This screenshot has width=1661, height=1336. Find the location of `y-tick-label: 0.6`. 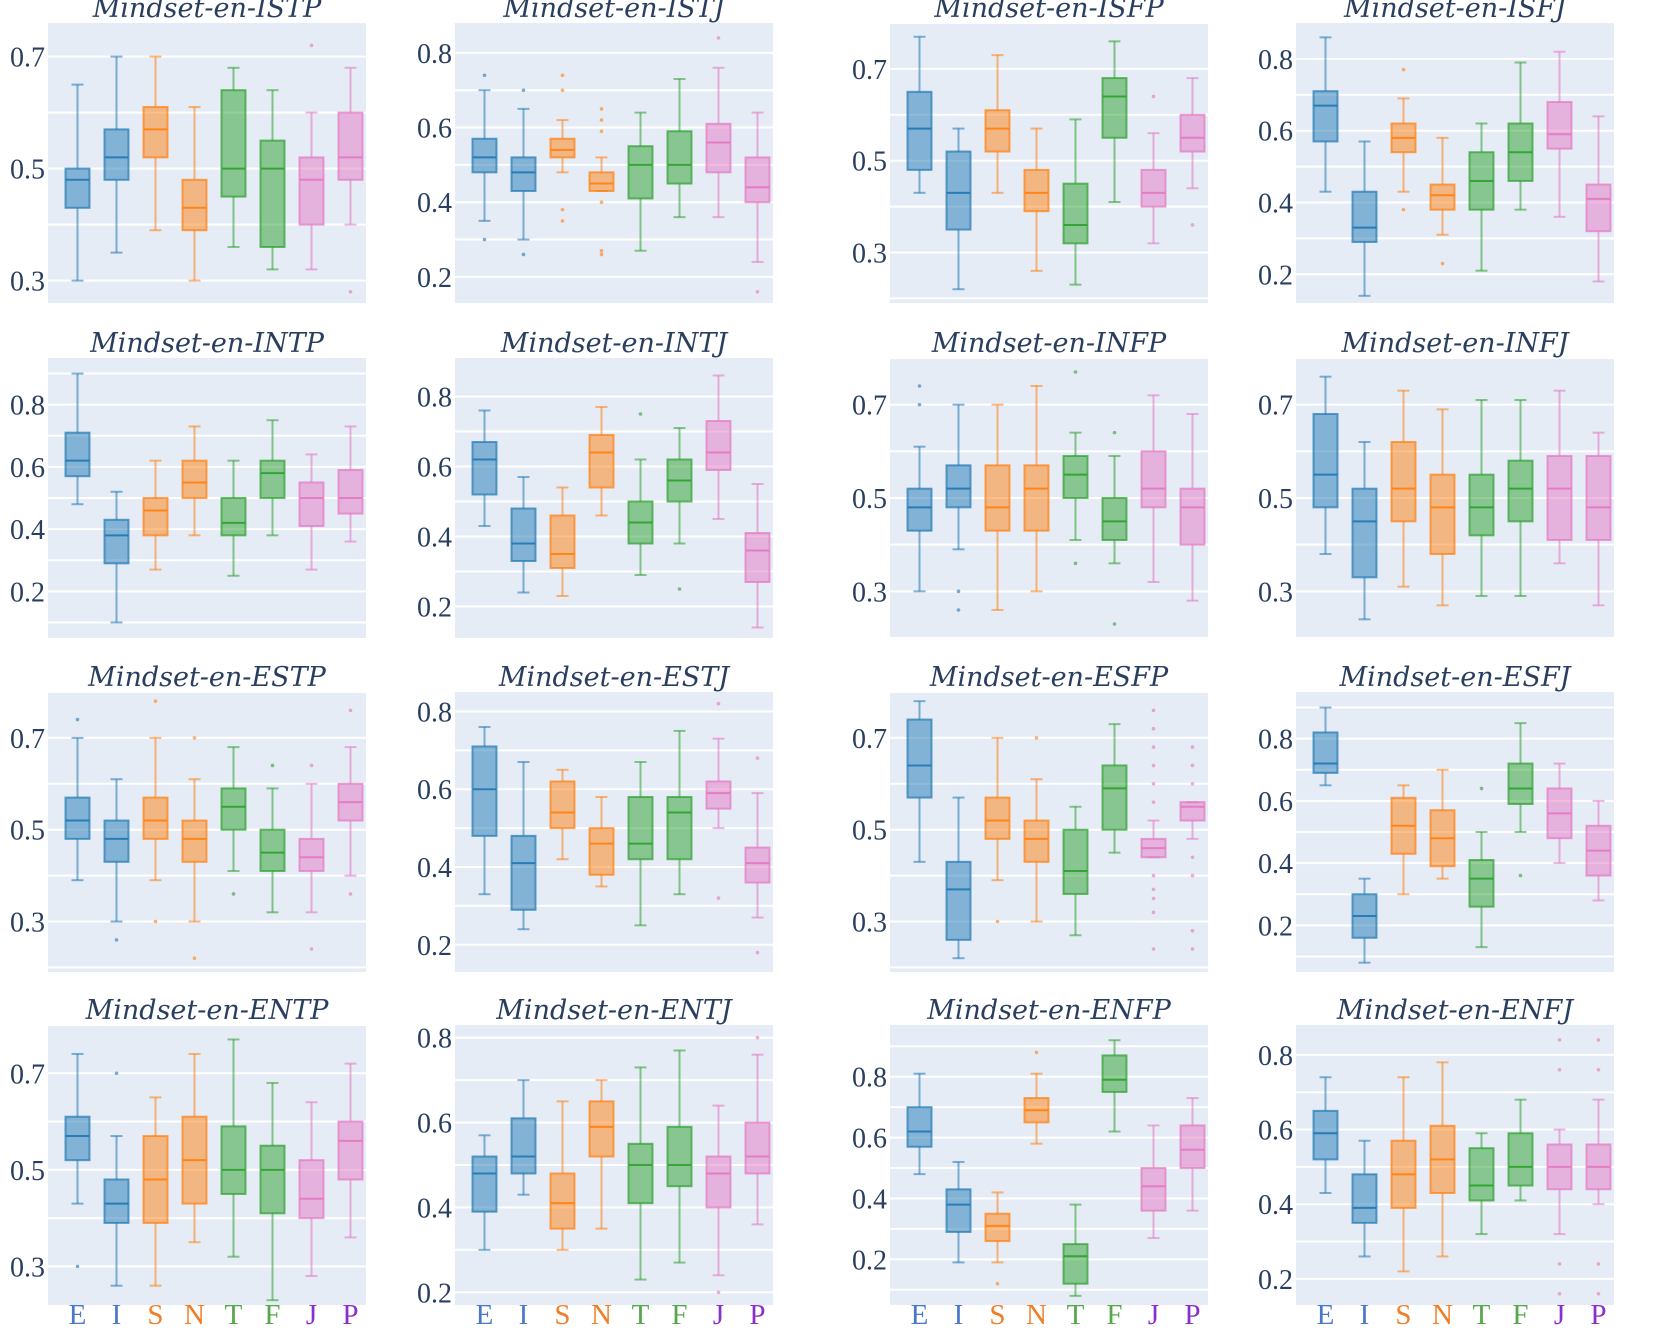

y-tick-label: 0.6 is located at coordinates (434, 1124).